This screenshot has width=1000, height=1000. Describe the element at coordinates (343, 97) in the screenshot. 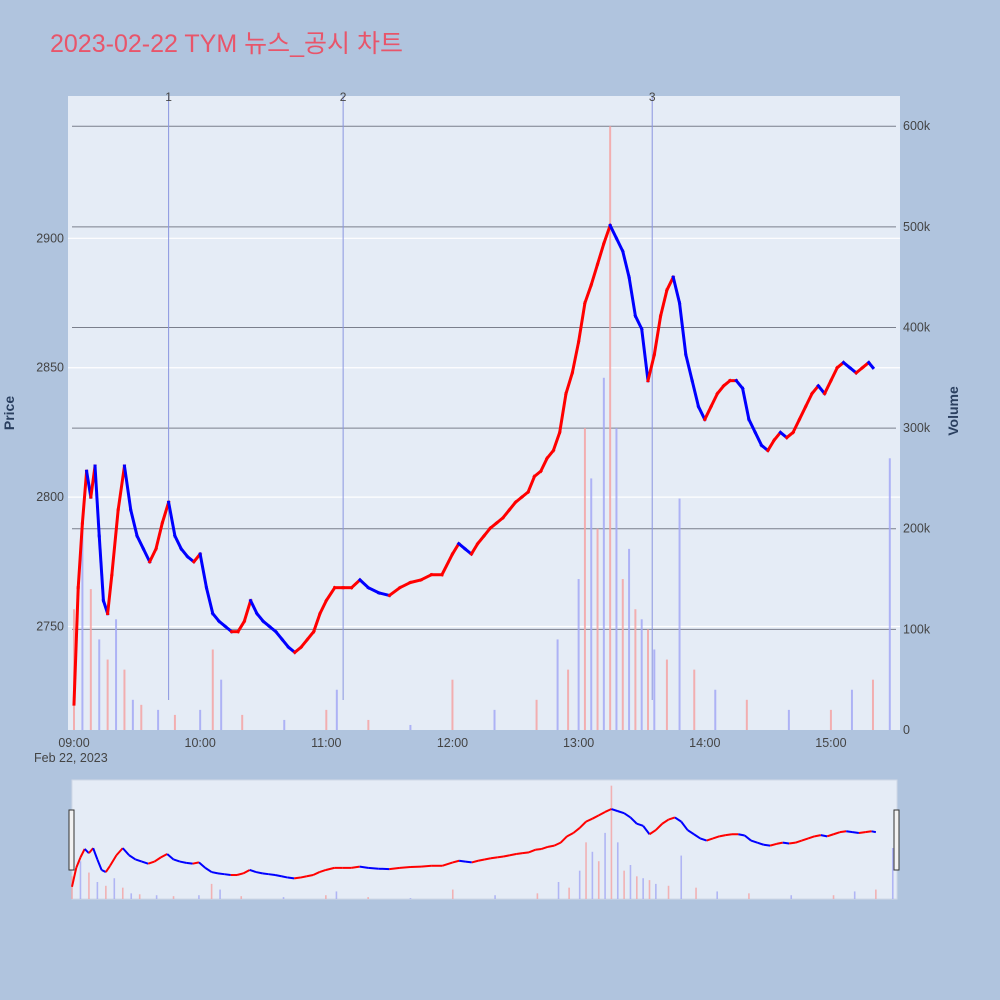

I see `event-label: 2` at that location.